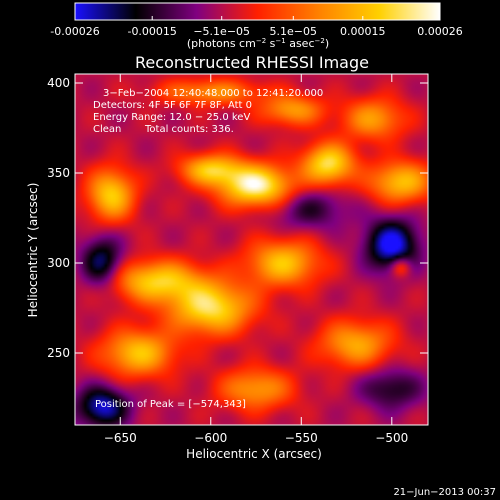 The height and width of the screenshot is (500, 500). I want to click on colorbar-unit-label: (photons cm−2 s−1 asec−2), so click(258, 43).